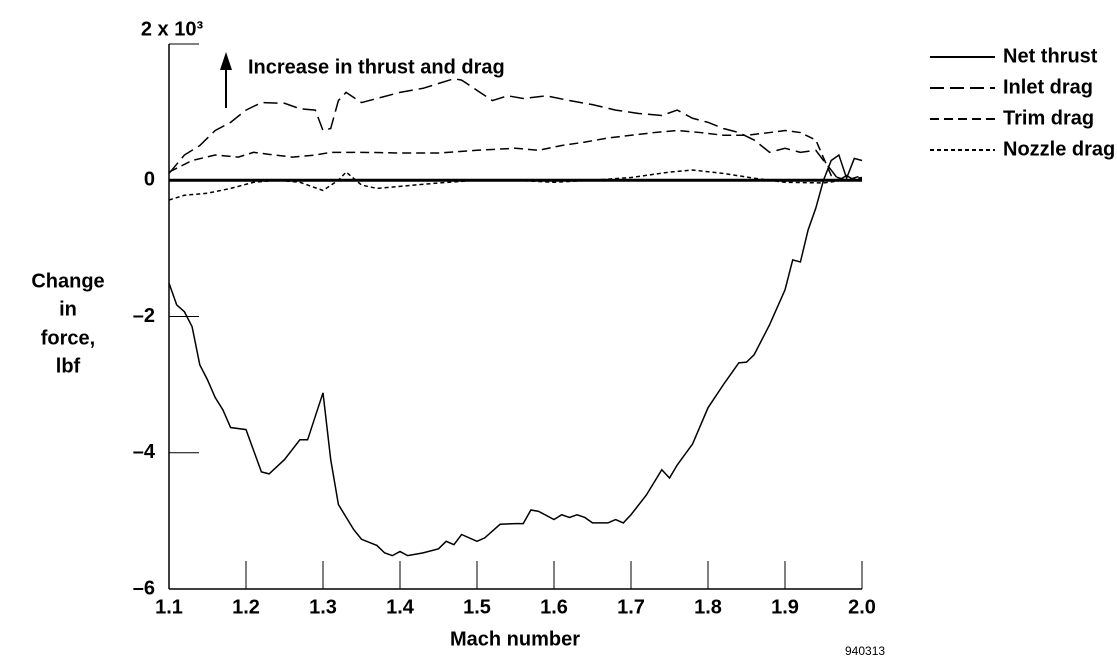  Describe the element at coordinates (1050, 56) in the screenshot. I see `legend-label: Net thrust` at that location.